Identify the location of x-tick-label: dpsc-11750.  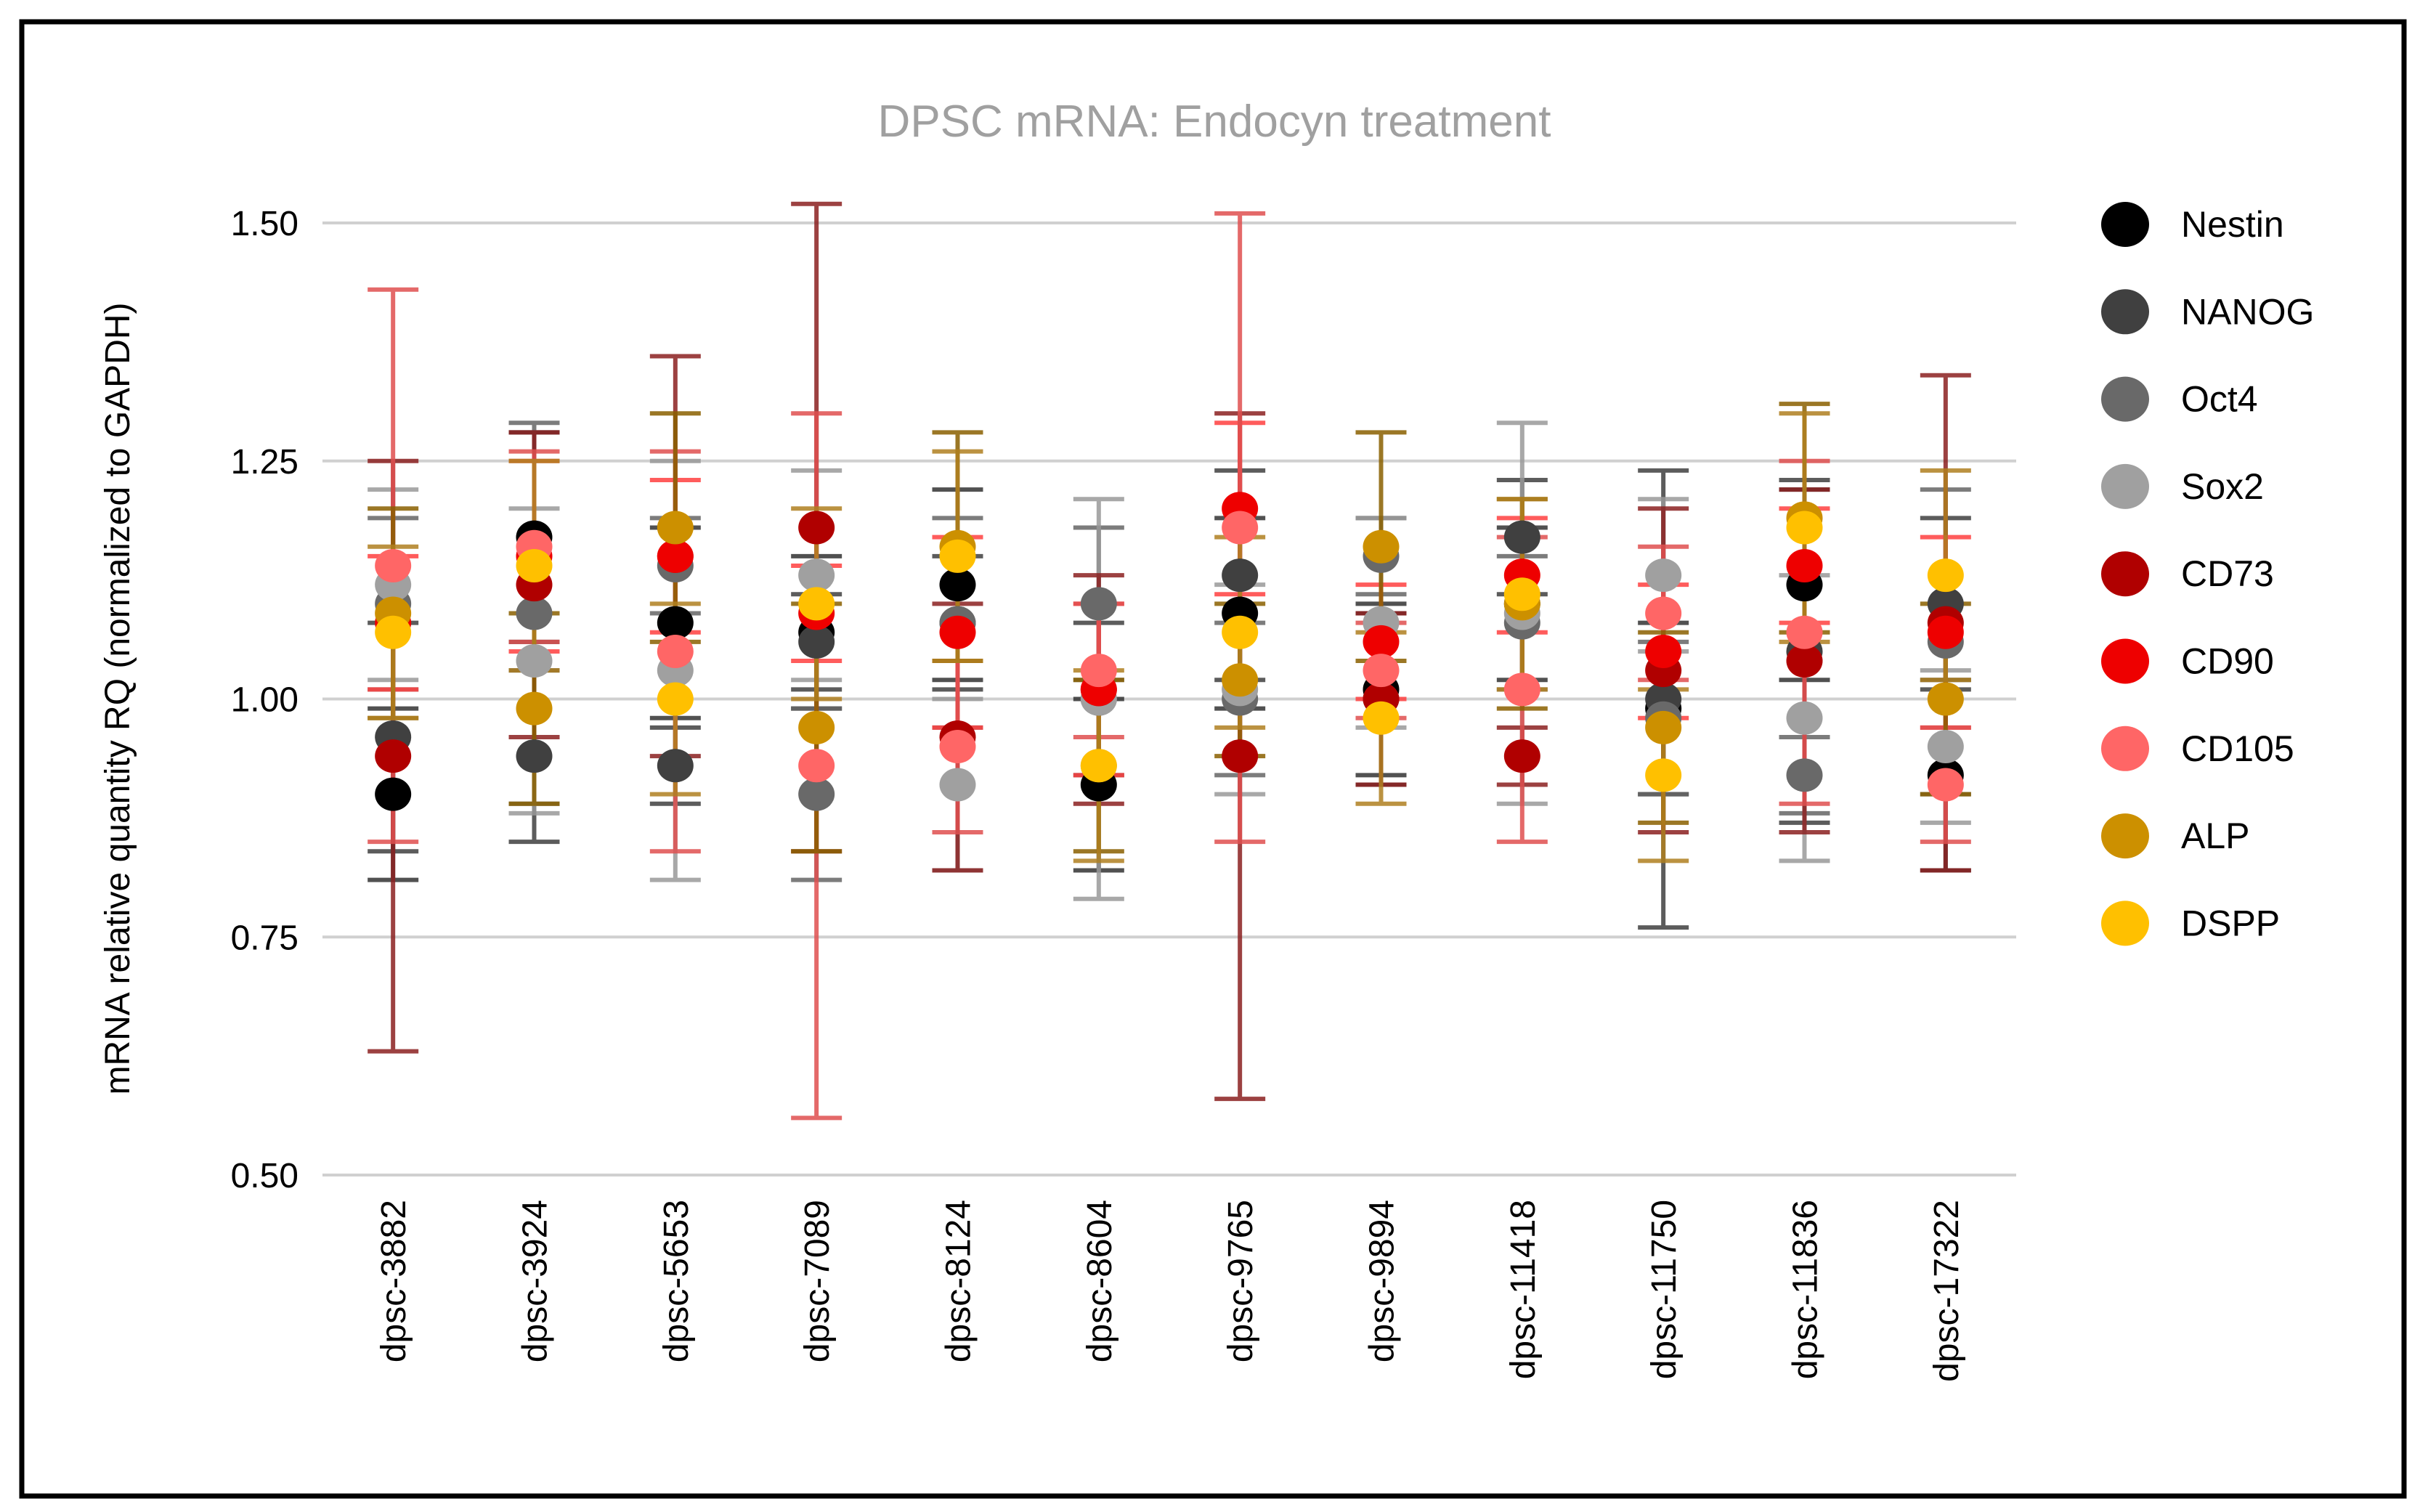
(1664, 1289).